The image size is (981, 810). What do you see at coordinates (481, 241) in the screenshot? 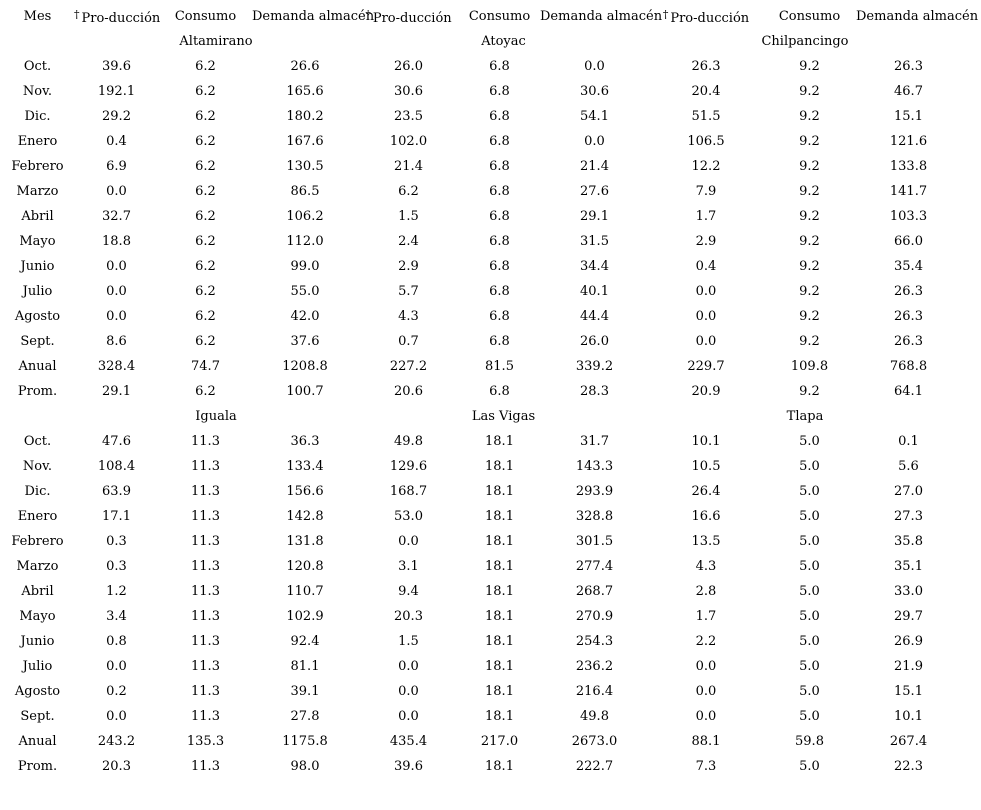
I see `table-row: Mayo 18.8 6.2 112.0 2.4 6.8 31.5 2.9 9.2 66.0` at bounding box center [481, 241].